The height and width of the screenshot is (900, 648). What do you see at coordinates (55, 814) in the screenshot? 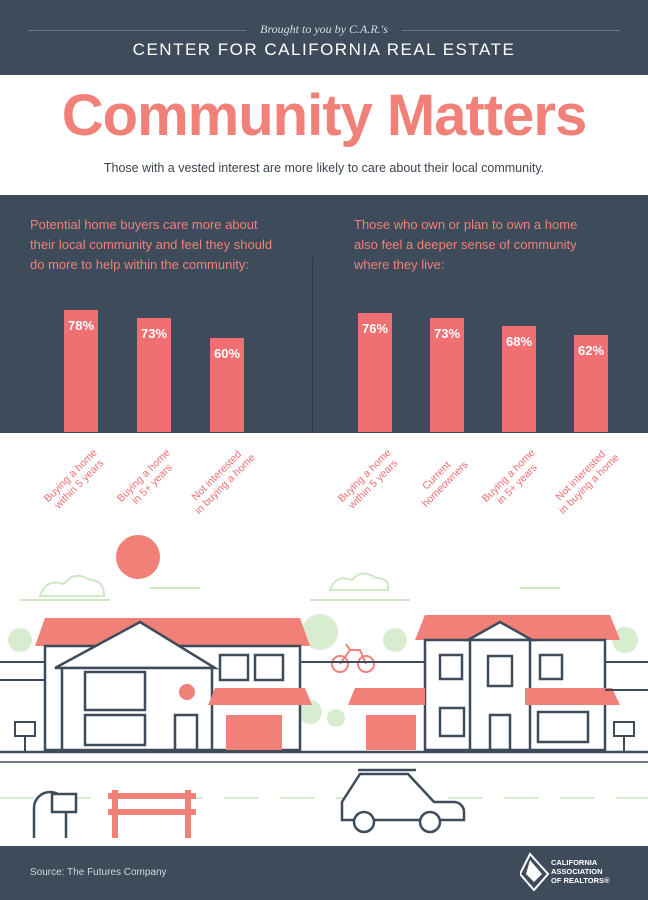
I see `postbox-icon` at bounding box center [55, 814].